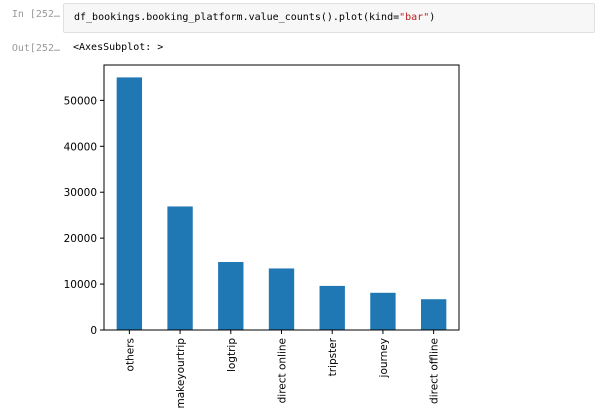 The width and height of the screenshot is (600, 408). What do you see at coordinates (435, 371) in the screenshot?
I see `x-tick-label: direct offline` at bounding box center [435, 371].